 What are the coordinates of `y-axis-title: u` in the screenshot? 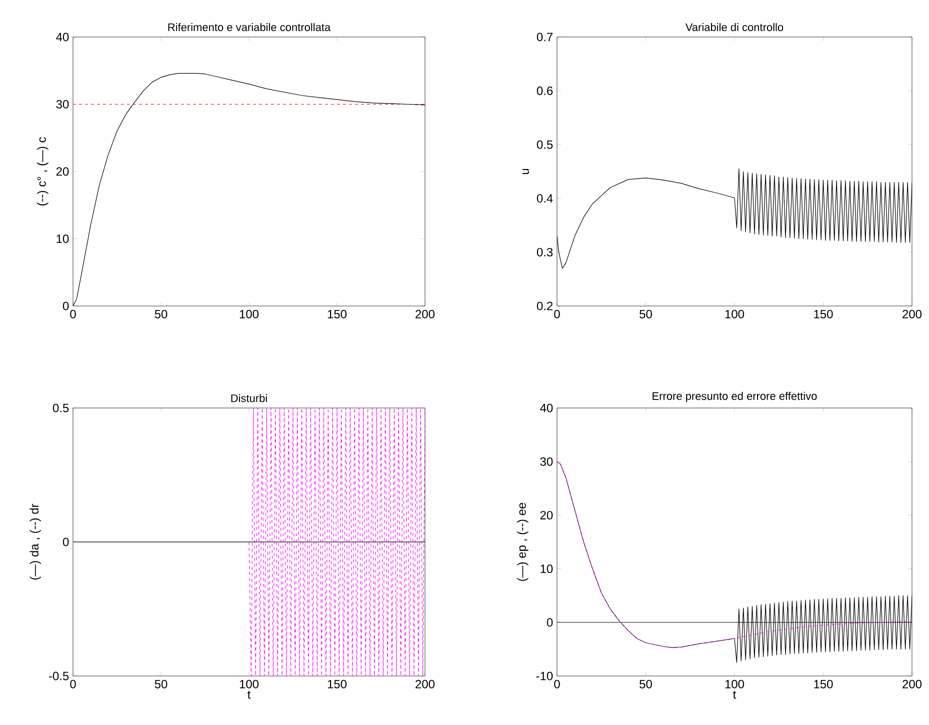 It's located at (525, 171).